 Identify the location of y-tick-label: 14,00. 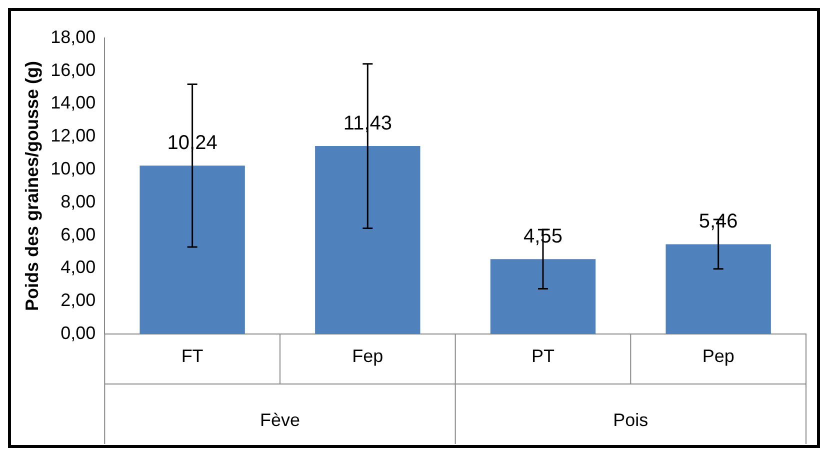
(73, 102).